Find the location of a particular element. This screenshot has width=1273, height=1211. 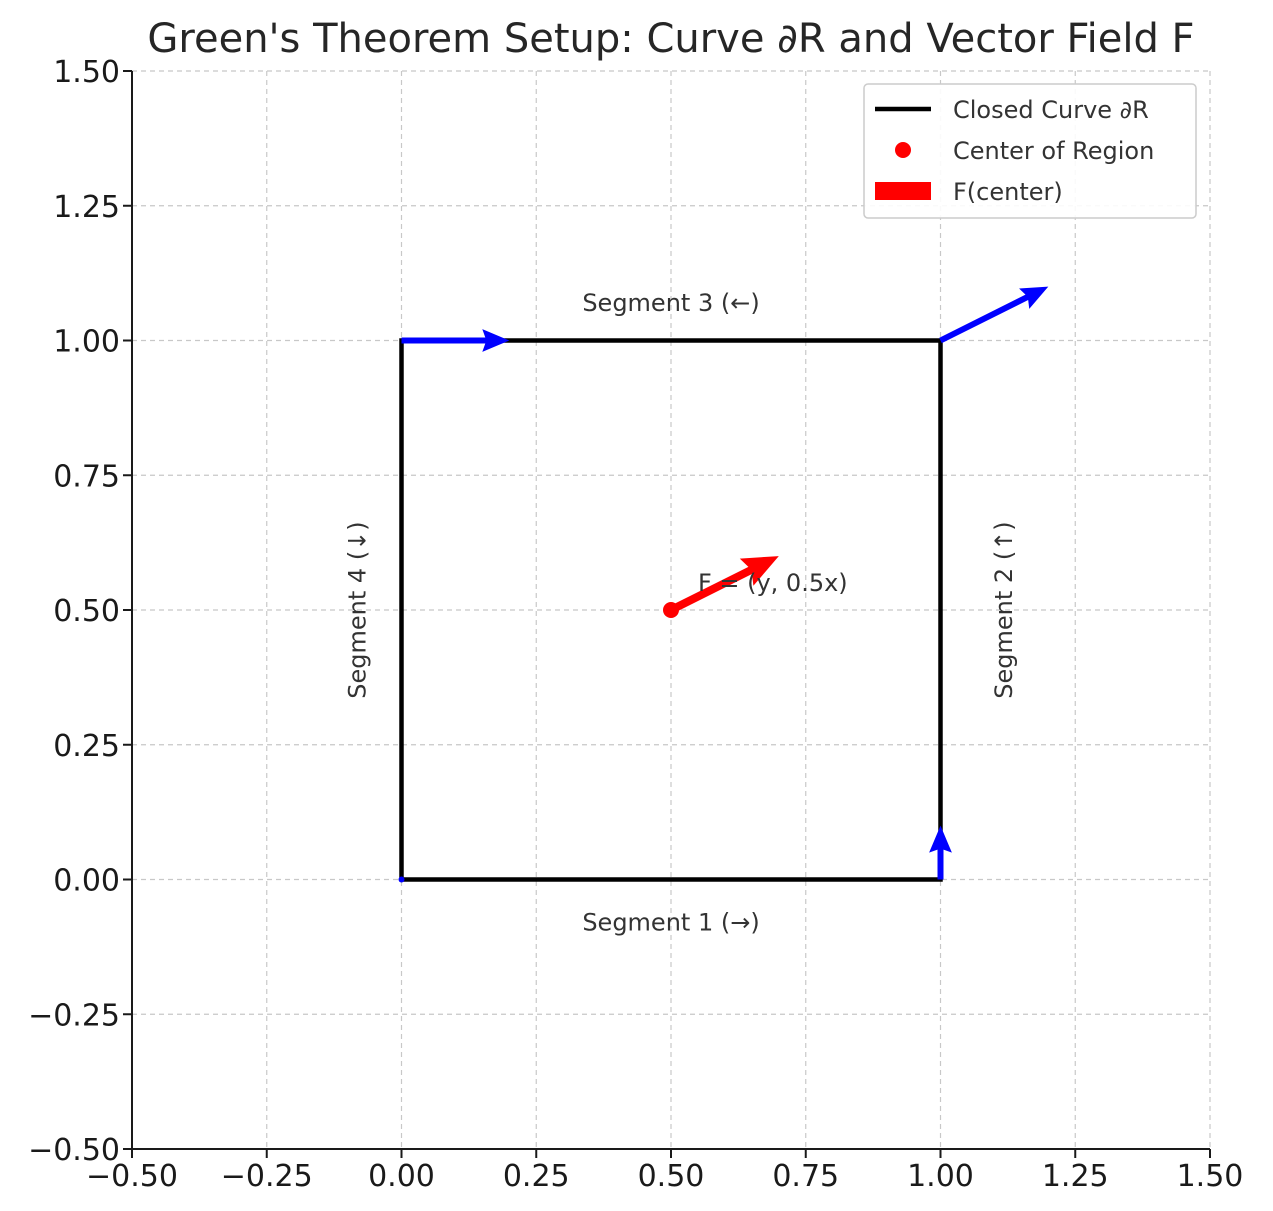

x-tick-label: 0.25 is located at coordinates (536, 1176).